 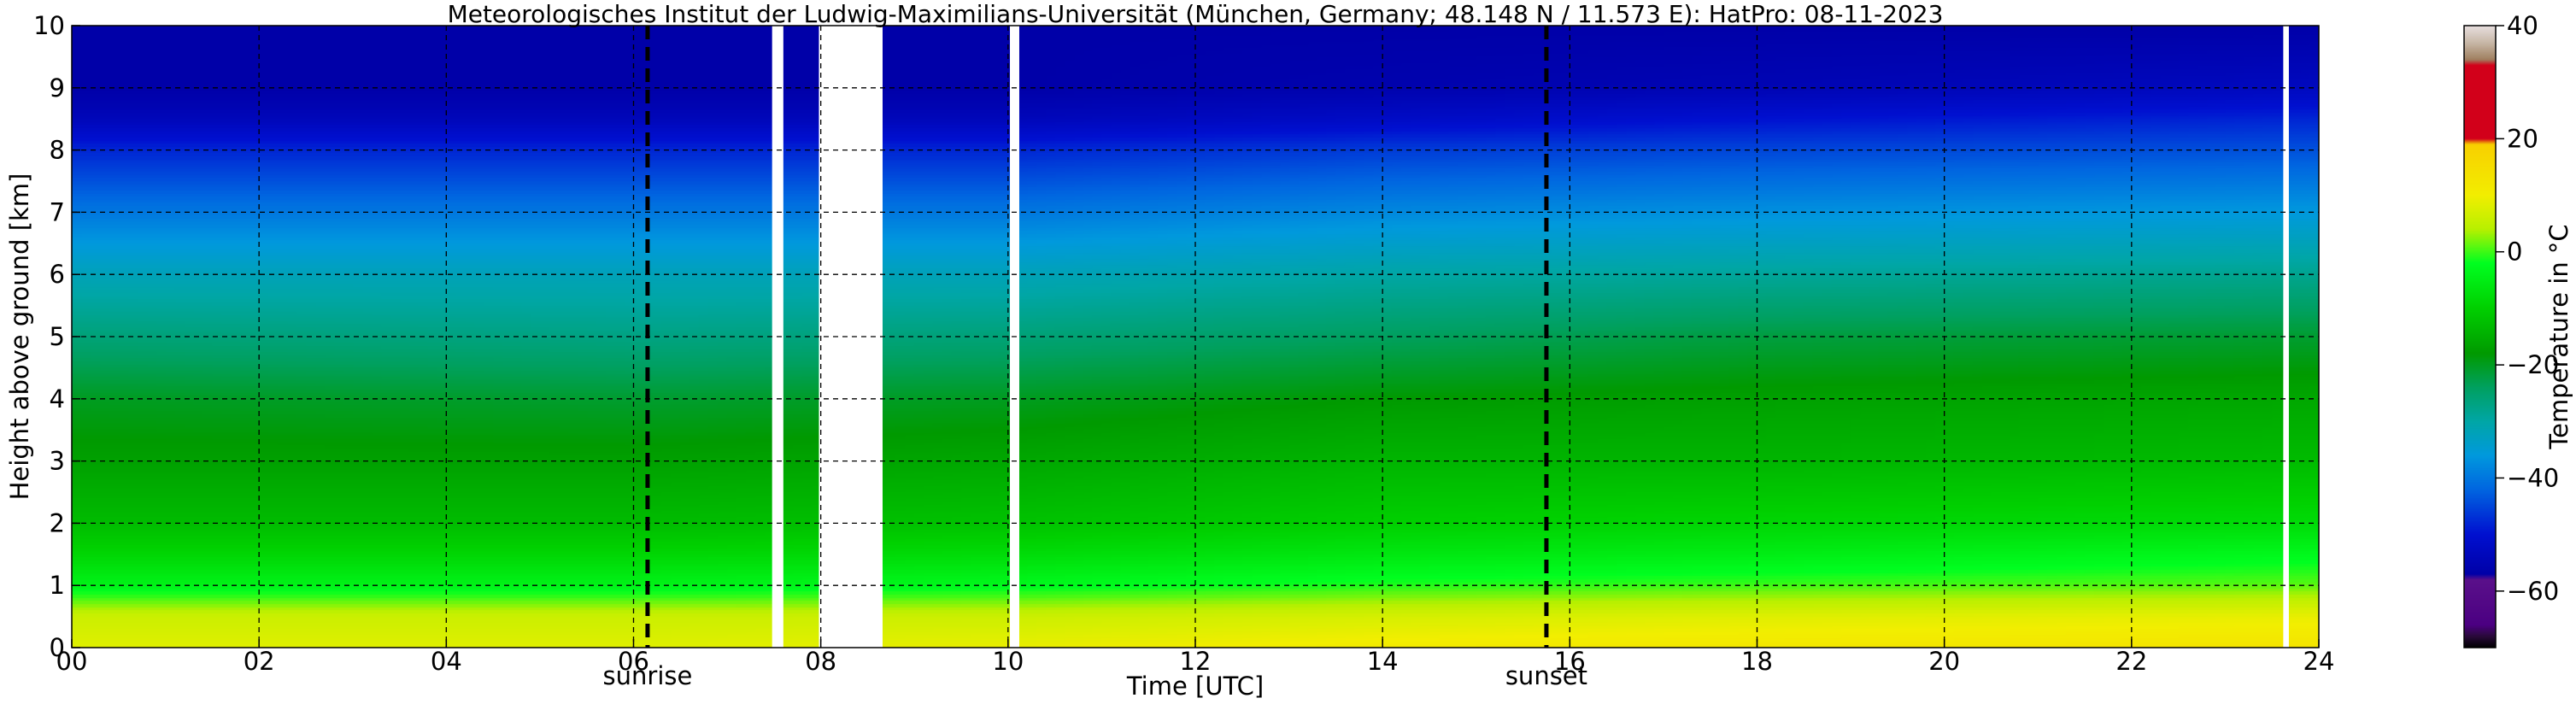 I want to click on x-tick-label: 04, so click(x=447, y=661).